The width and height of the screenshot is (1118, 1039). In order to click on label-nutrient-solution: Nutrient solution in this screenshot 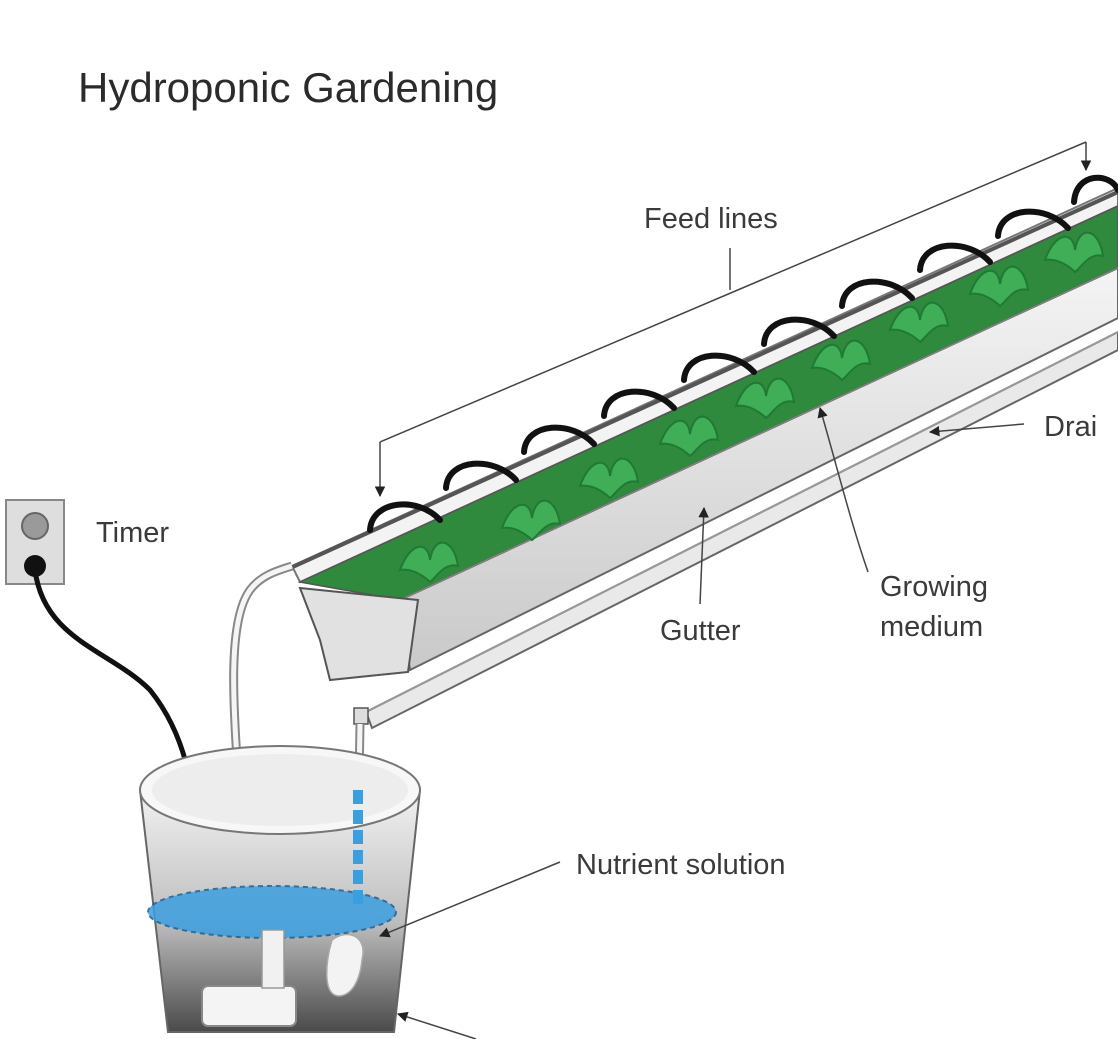, I will do `click(681, 865)`.